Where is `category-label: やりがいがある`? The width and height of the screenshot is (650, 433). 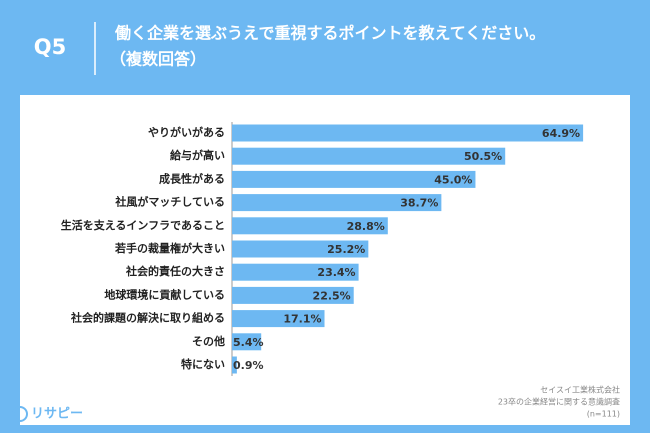 category-label: やりがいがある is located at coordinates (186, 132).